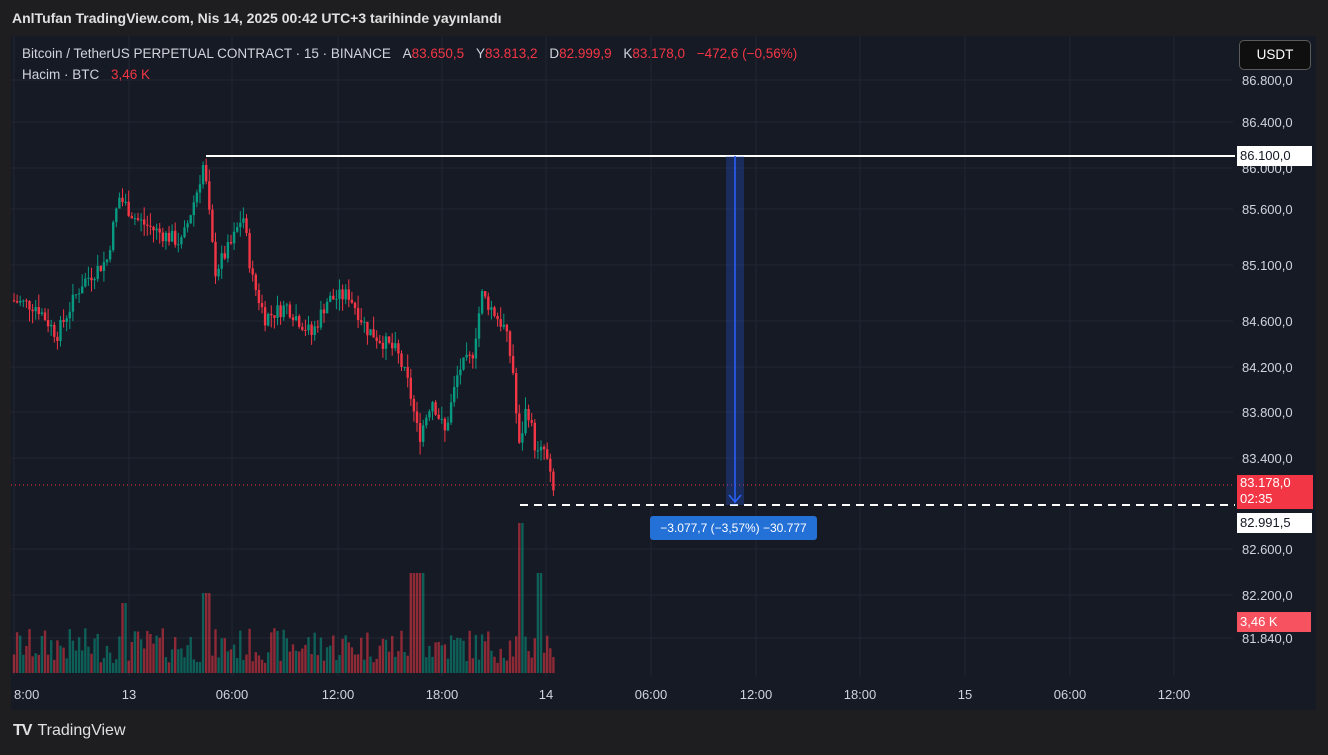  I want to click on measure-tool-label: −3.077,7 (−3,57%) −30.777, so click(733, 528).